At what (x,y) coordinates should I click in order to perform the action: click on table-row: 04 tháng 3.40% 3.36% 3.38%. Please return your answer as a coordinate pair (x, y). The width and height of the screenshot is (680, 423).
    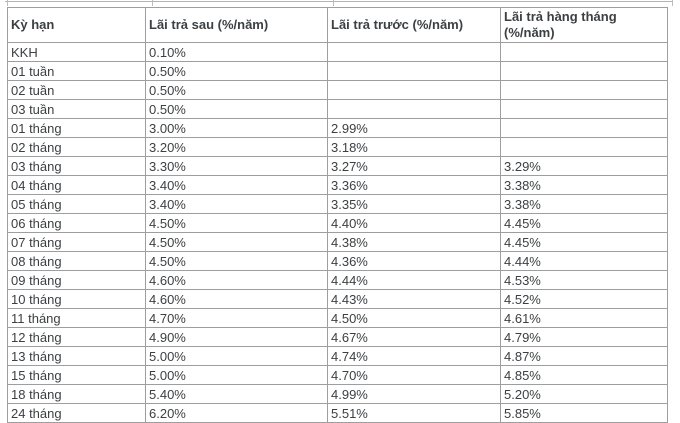
    Looking at the image, I should click on (337, 185).